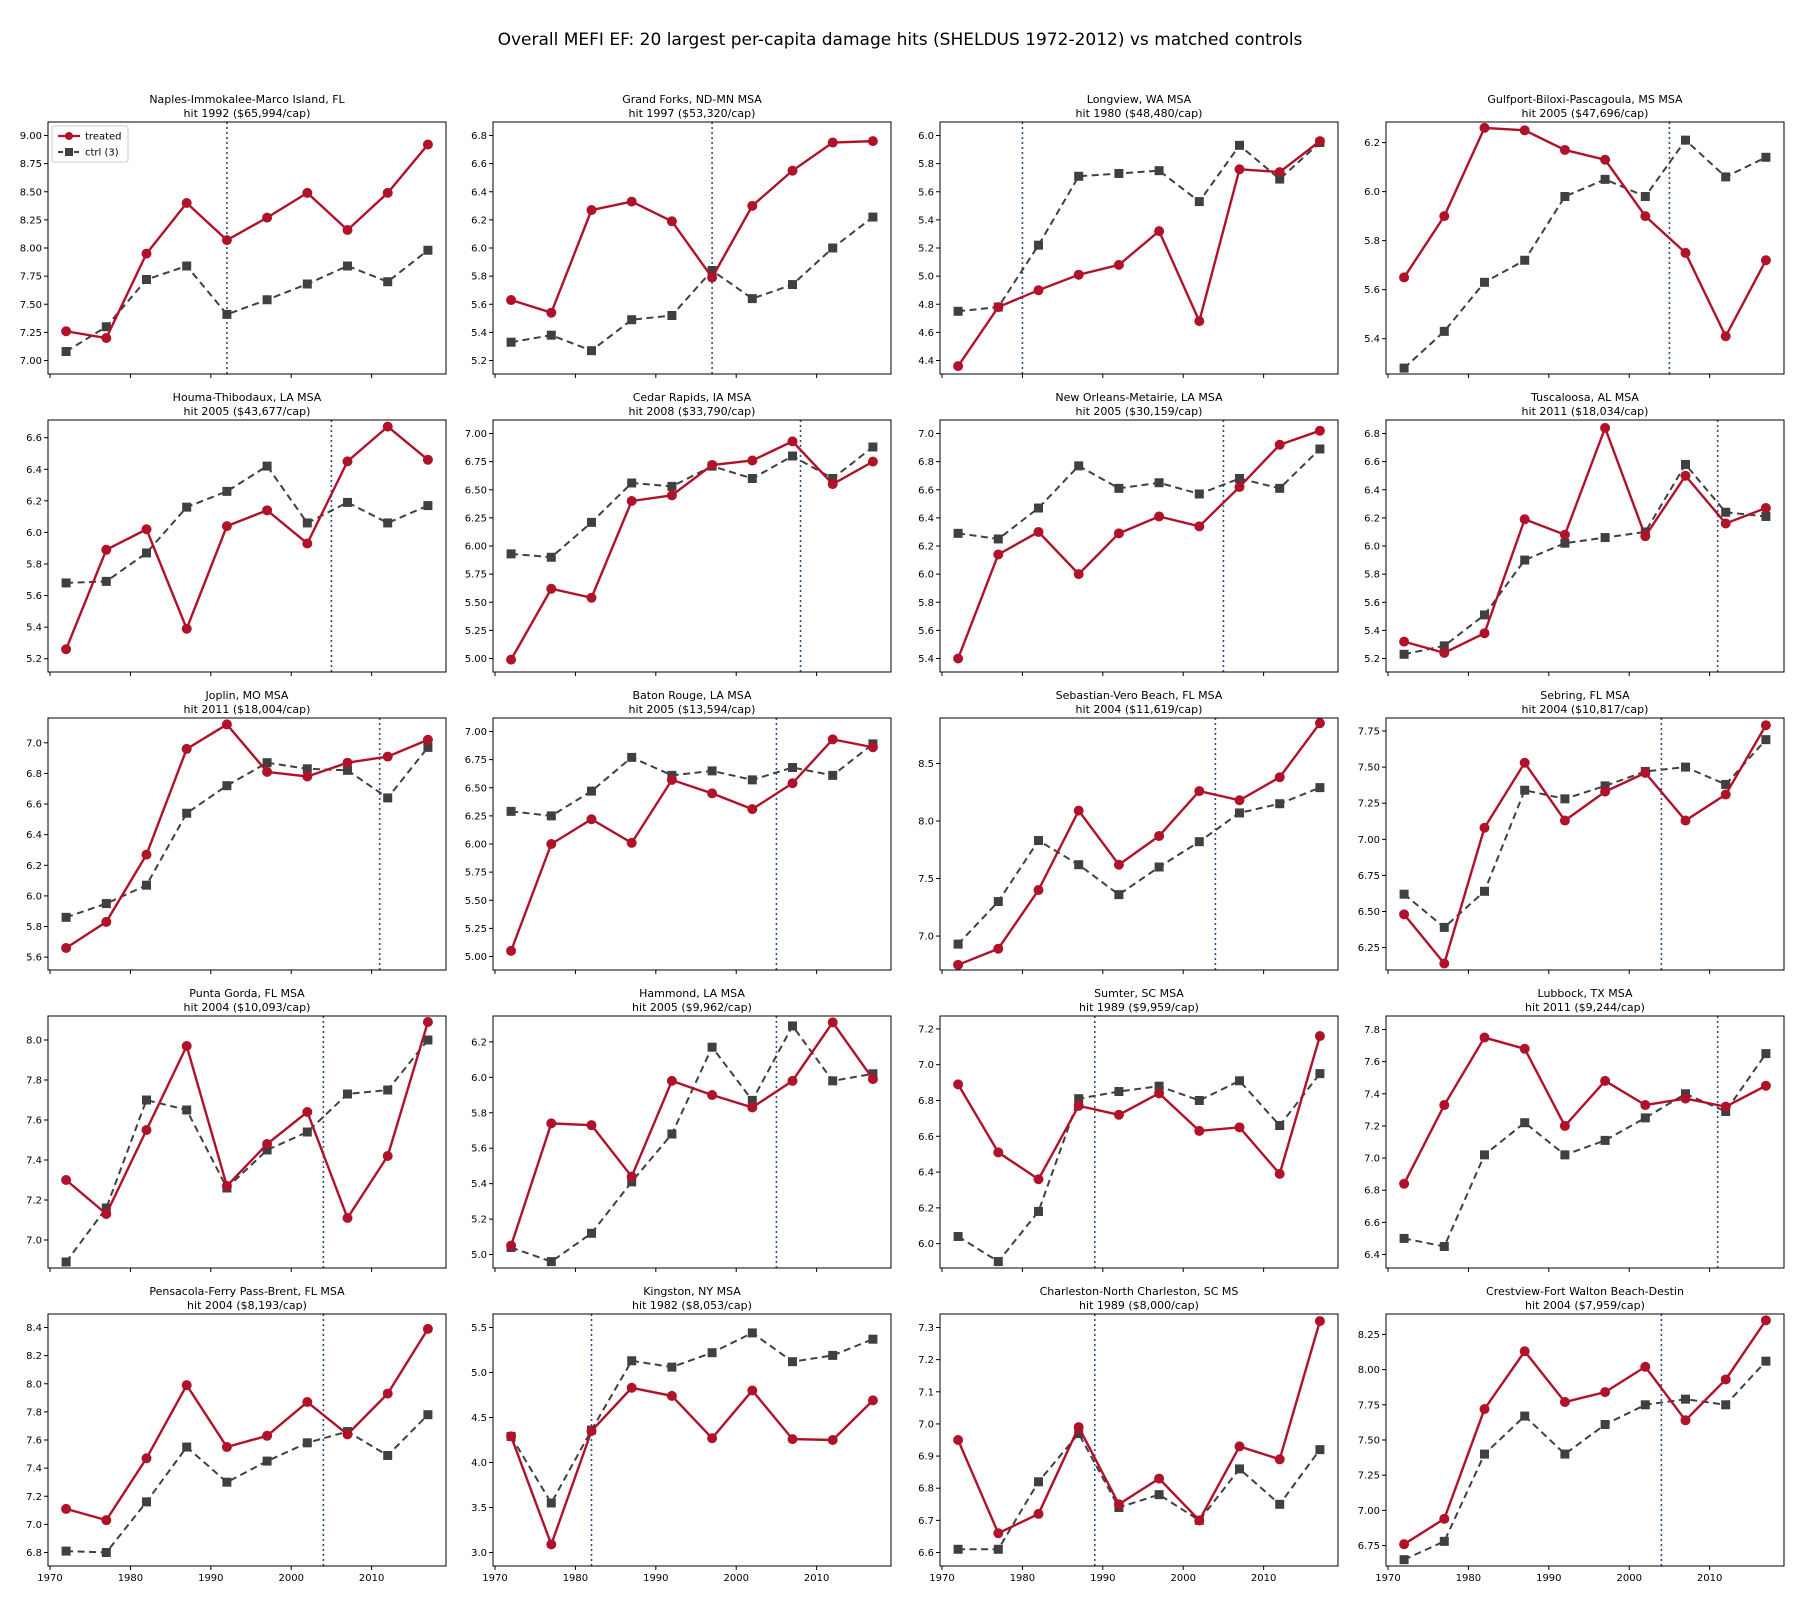  What do you see at coordinates (1369, 1370) in the screenshot?
I see `y-tick-label: 8.00` at bounding box center [1369, 1370].